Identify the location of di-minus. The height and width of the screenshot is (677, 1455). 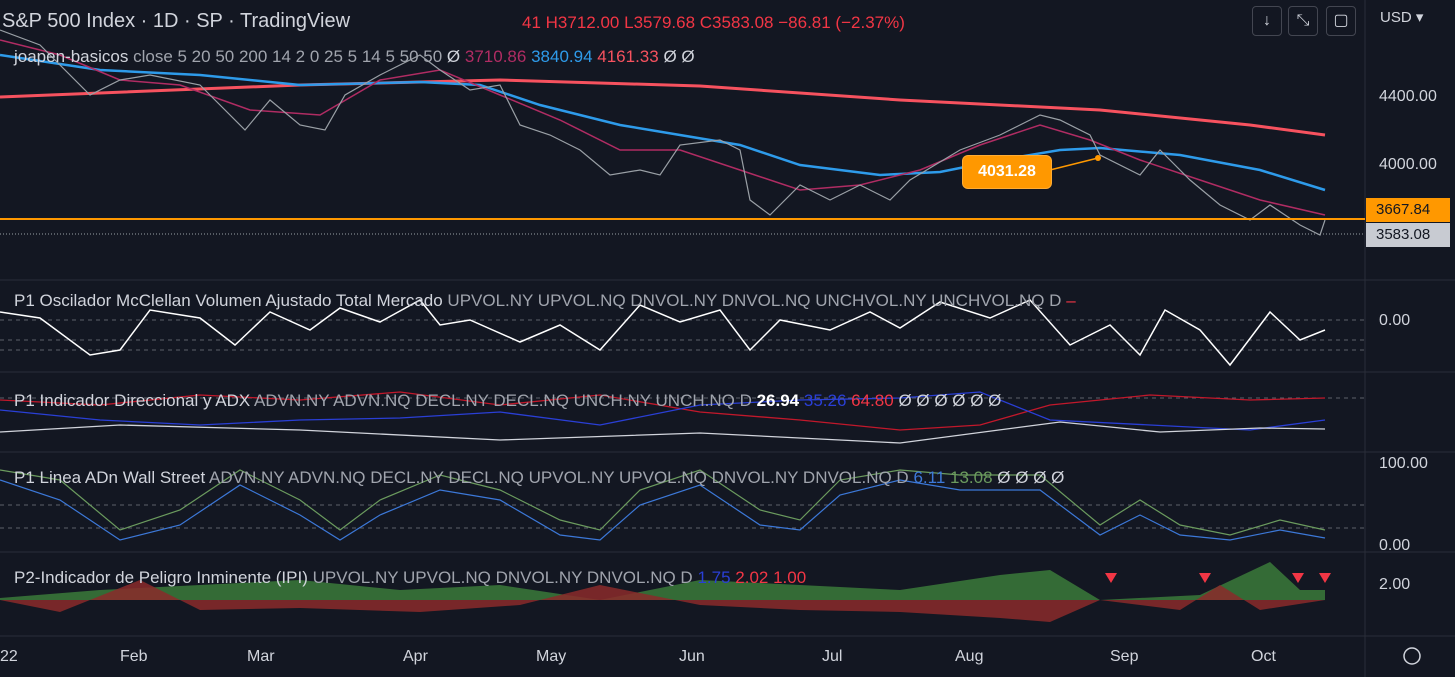
(663, 411).